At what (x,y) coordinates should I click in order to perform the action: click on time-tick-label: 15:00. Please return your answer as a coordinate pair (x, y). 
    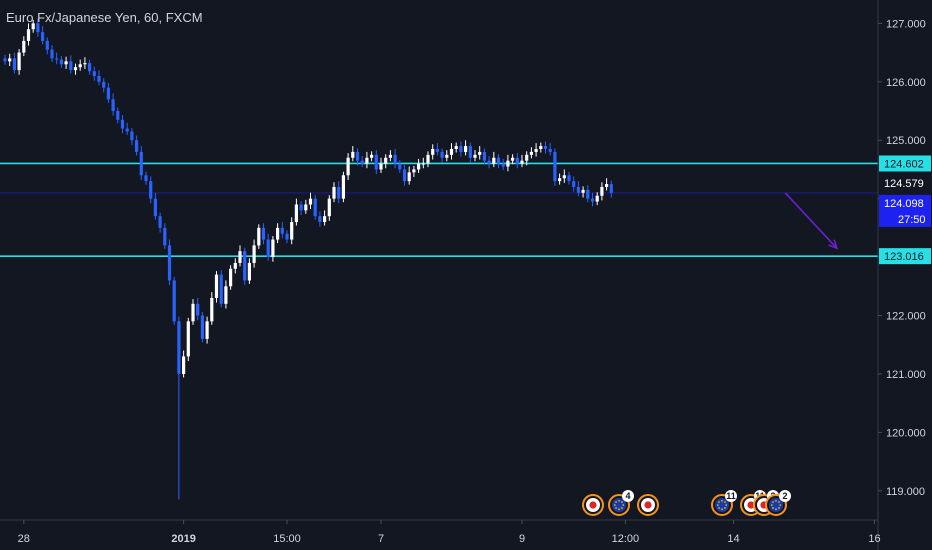
    Looking at the image, I should click on (287, 539).